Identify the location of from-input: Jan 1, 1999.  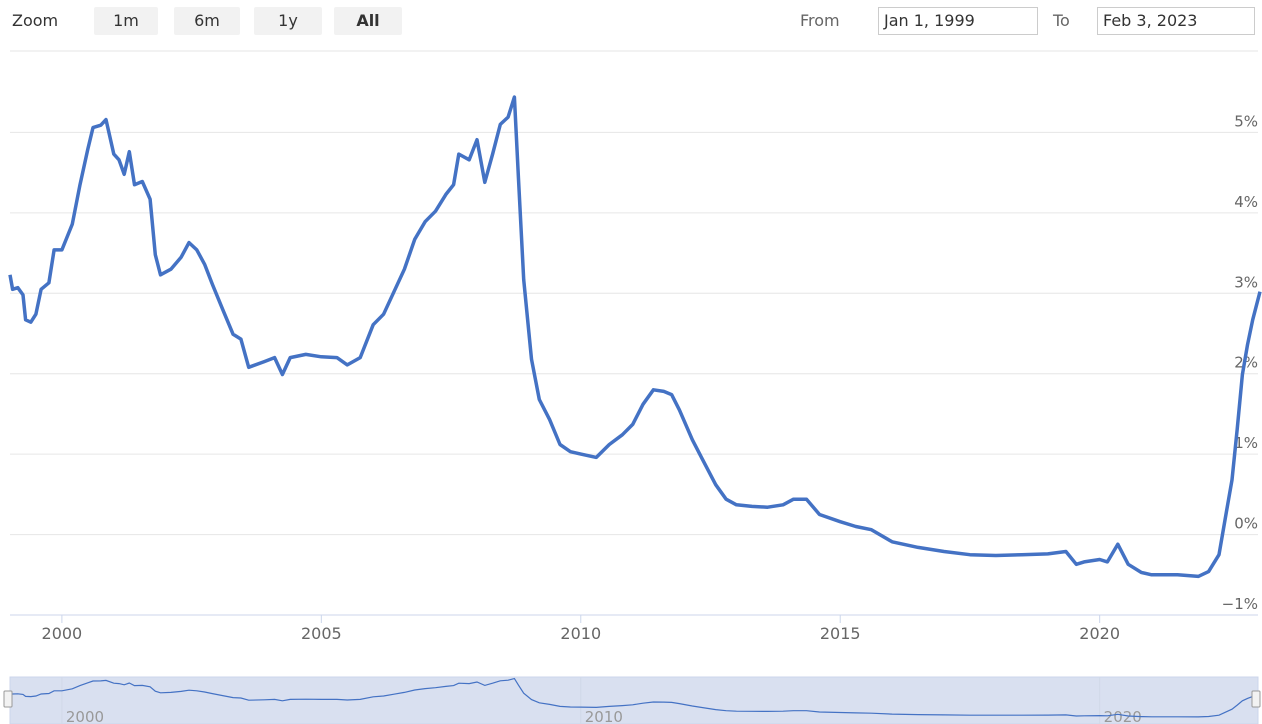
(958, 21).